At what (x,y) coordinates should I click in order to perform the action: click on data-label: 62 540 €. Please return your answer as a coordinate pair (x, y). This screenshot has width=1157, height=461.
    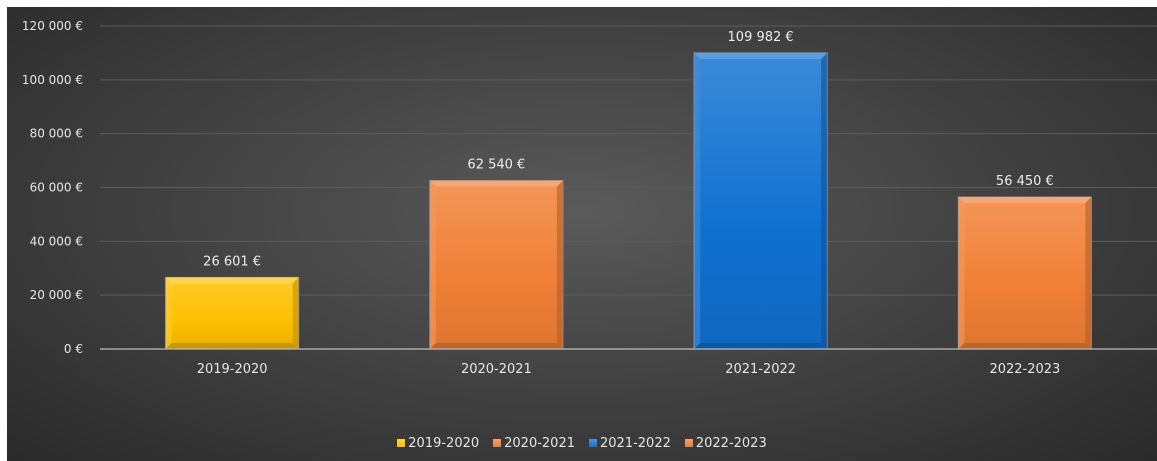
    Looking at the image, I should click on (496, 165).